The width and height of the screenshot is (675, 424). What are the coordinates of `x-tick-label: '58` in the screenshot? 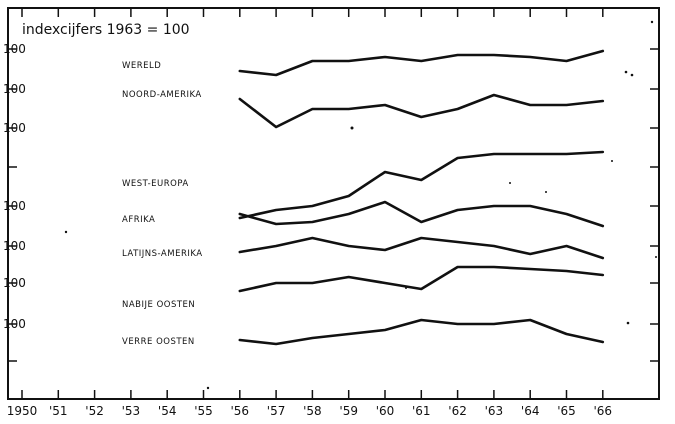 It's located at (312, 411).